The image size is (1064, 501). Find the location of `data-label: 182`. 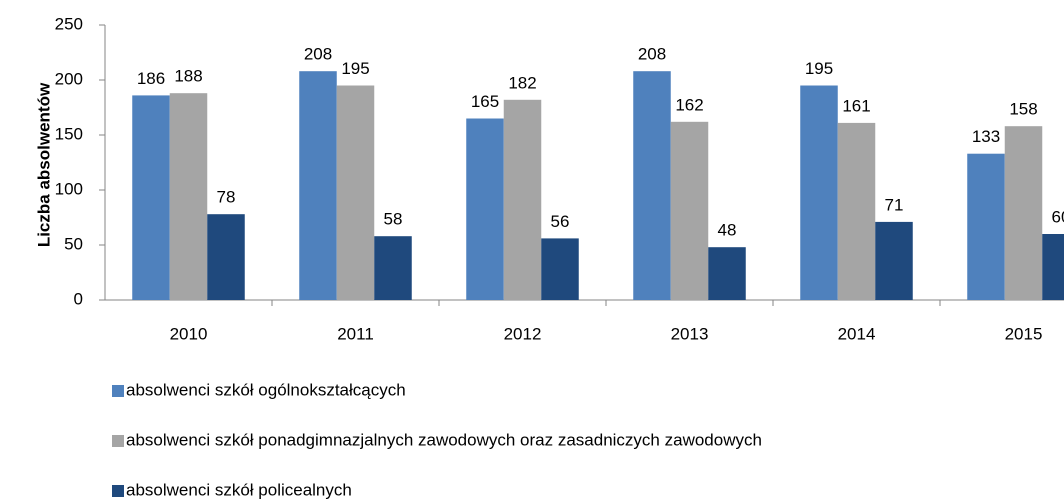

data-label: 182 is located at coordinates (522, 82).